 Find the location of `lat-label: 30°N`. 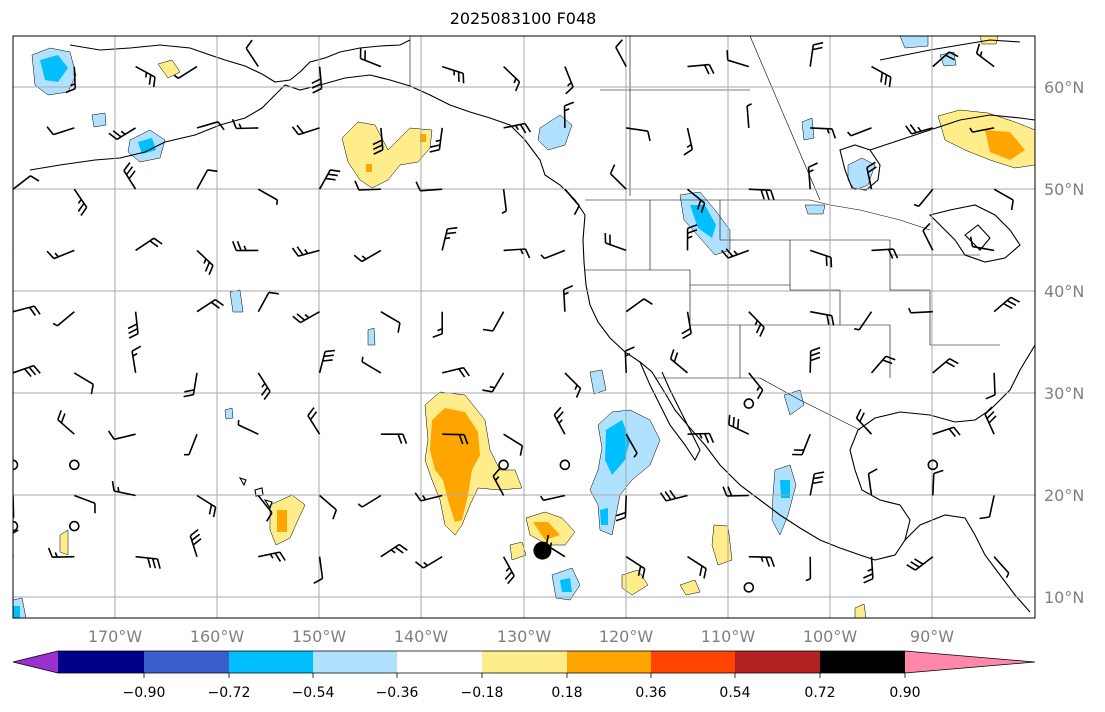

lat-label: 30°N is located at coordinates (1064, 393).